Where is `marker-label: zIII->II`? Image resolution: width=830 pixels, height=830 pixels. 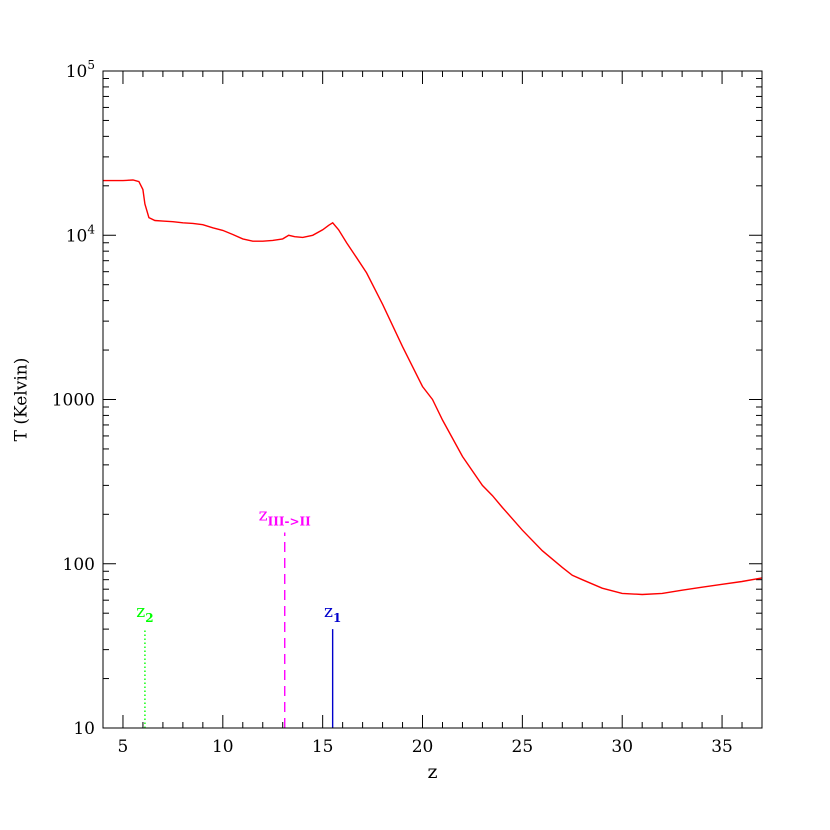 marker-label: zIII->II is located at coordinates (285, 516).